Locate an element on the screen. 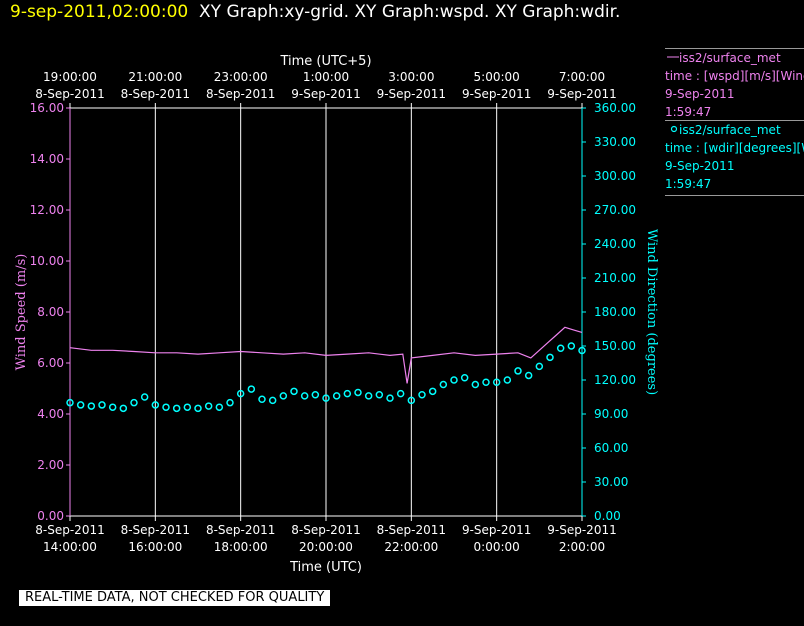 The image size is (804, 626). top-tick-time: 7:00:00 is located at coordinates (582, 77).